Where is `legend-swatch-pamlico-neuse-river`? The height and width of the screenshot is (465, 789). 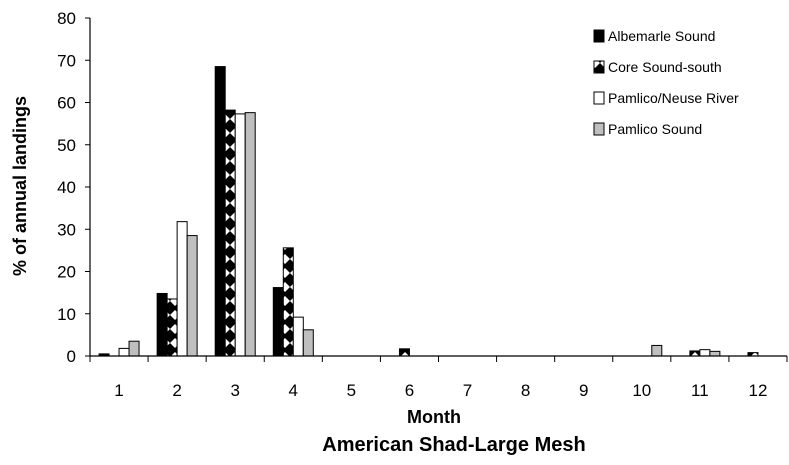 legend-swatch-pamlico-neuse-river is located at coordinates (599, 98).